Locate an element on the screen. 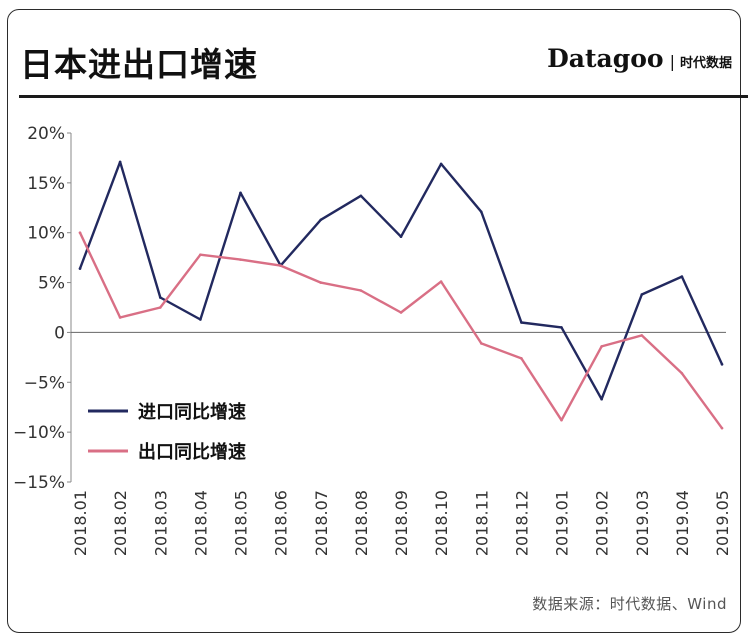  x-tick-label: 2018.04 is located at coordinates (200, 523).